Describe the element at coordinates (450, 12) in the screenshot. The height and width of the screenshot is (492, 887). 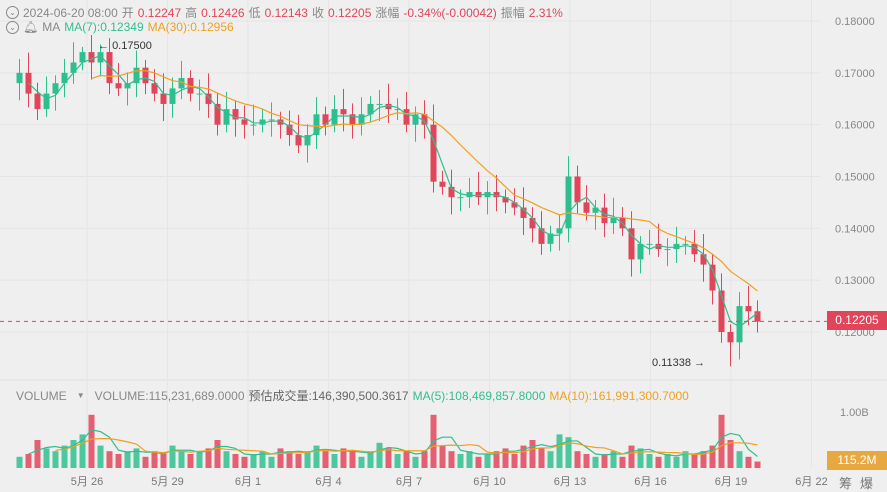
I see `change-value: -0.34%(-0.00042)` at that location.